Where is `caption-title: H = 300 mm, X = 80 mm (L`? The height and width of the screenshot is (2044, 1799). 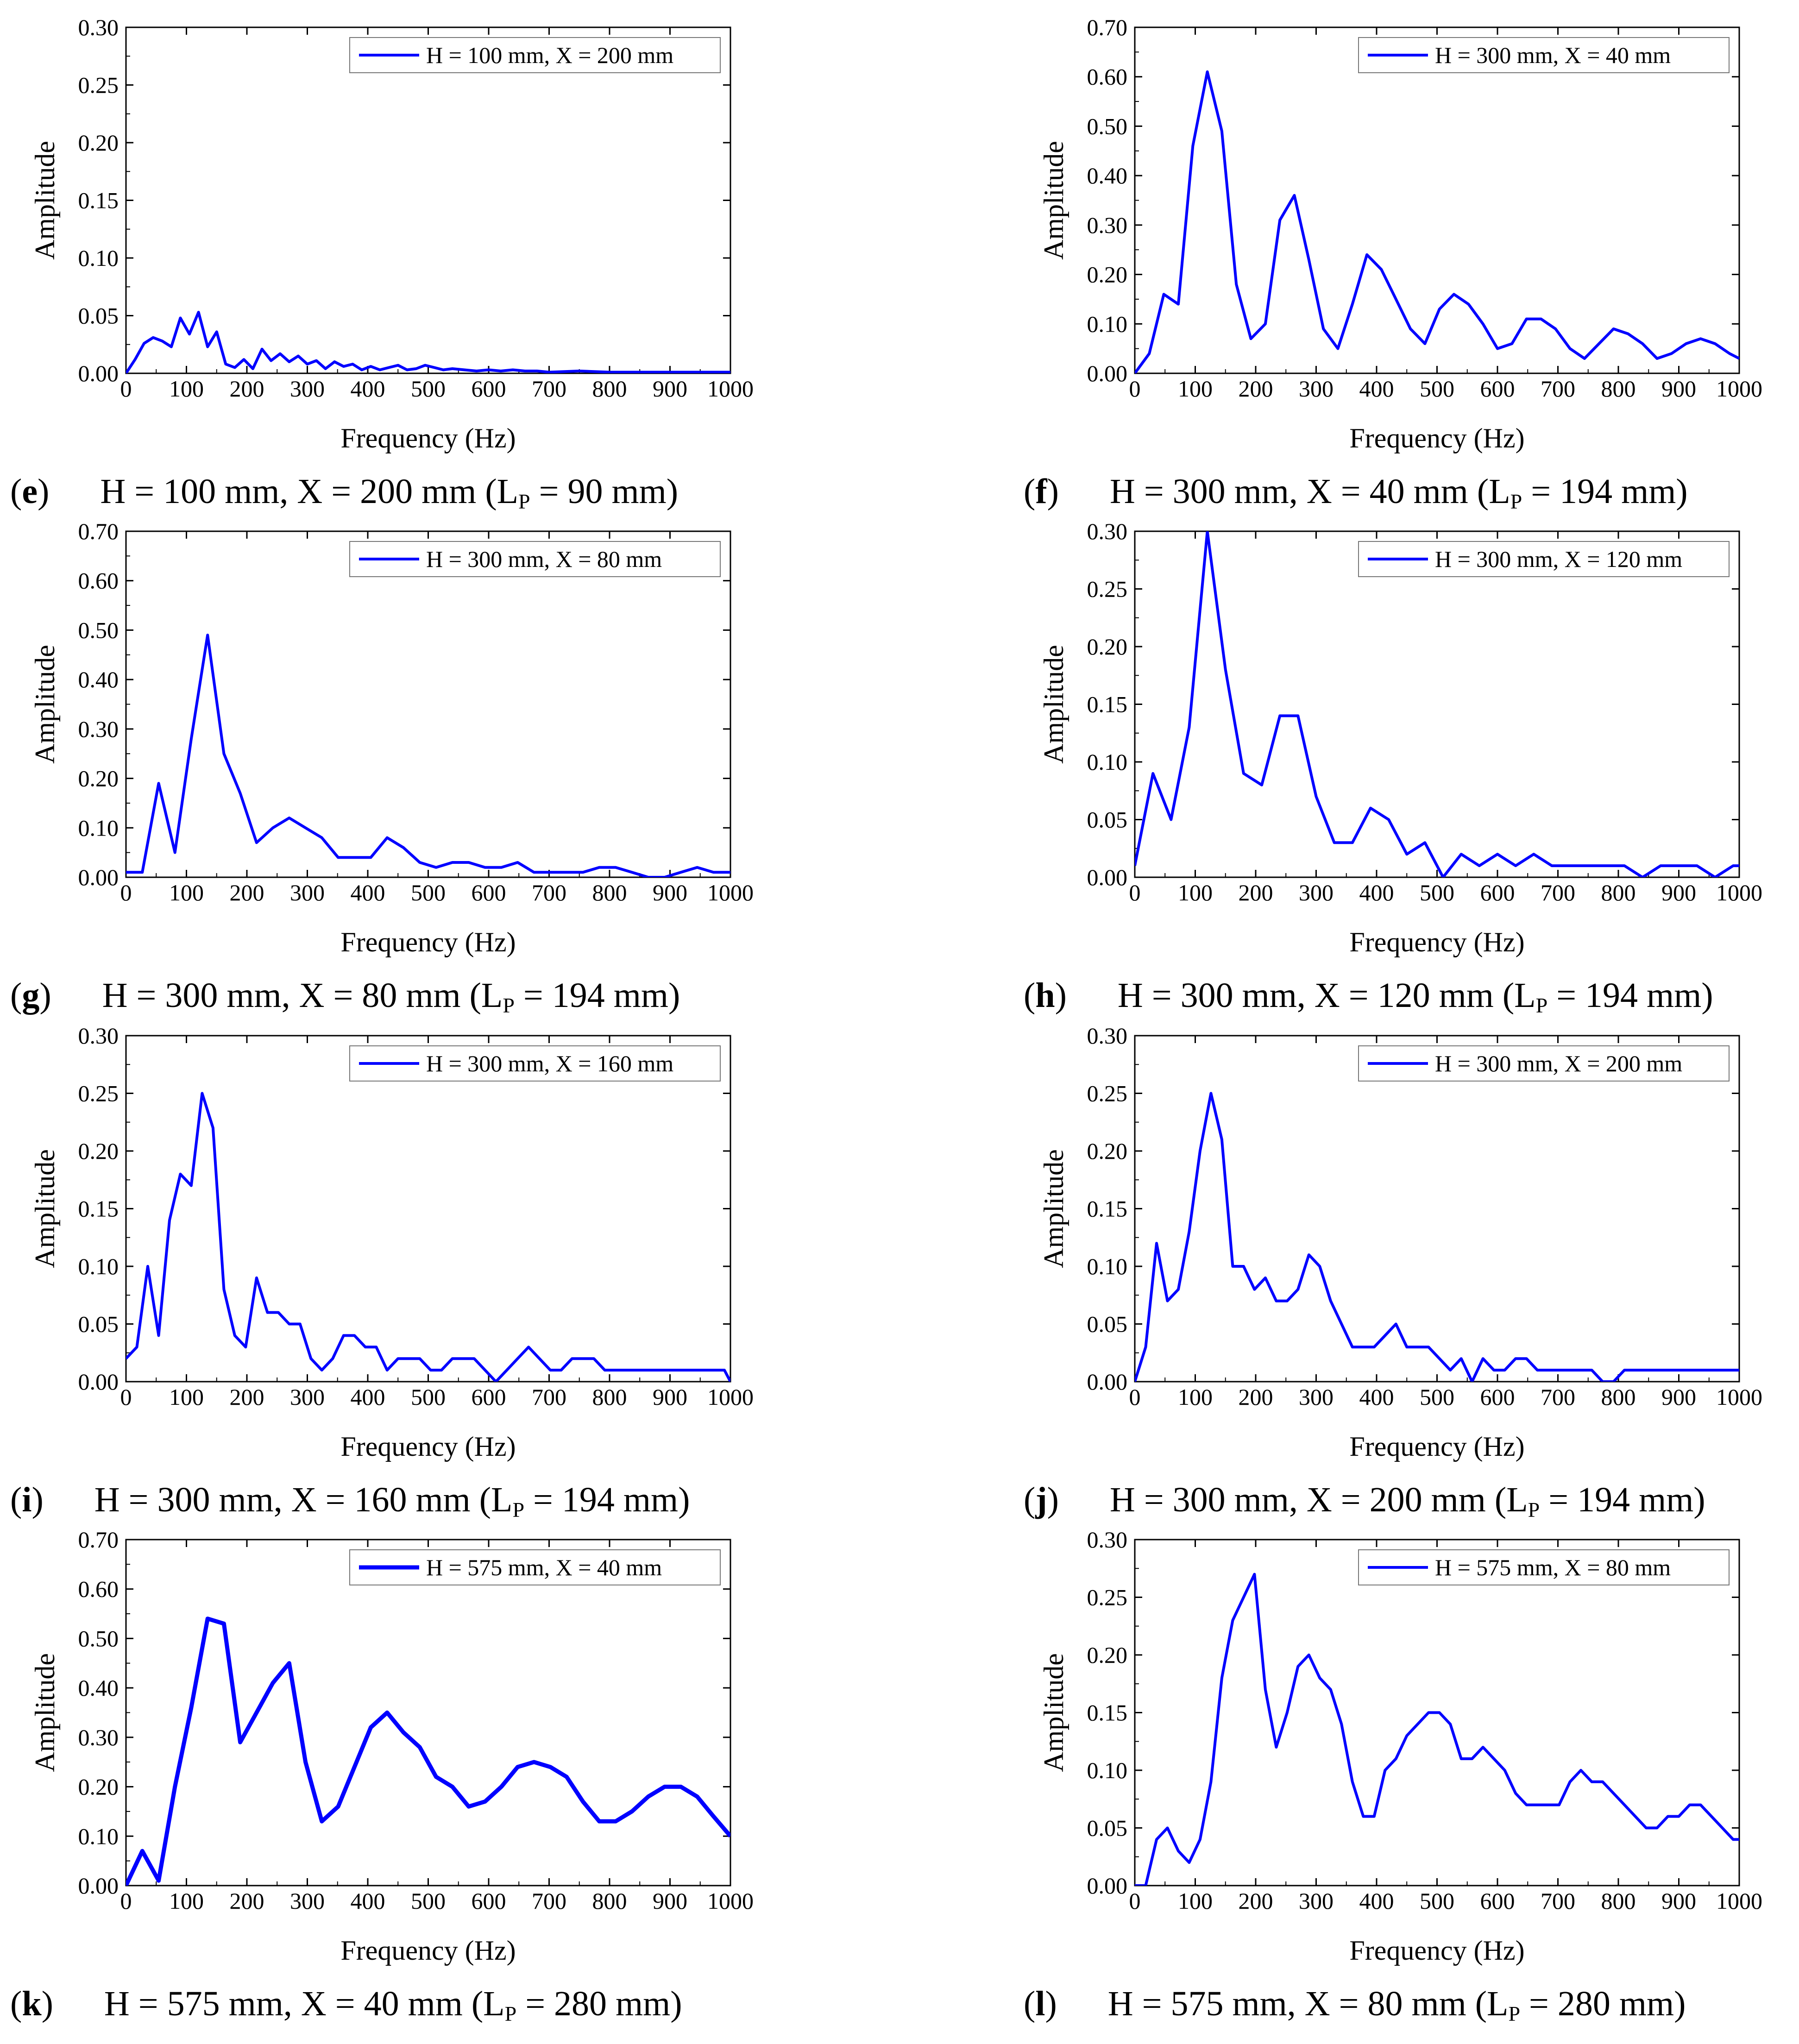 caption-title: H = 300 mm, X = 80 mm (L is located at coordinates (302, 995).